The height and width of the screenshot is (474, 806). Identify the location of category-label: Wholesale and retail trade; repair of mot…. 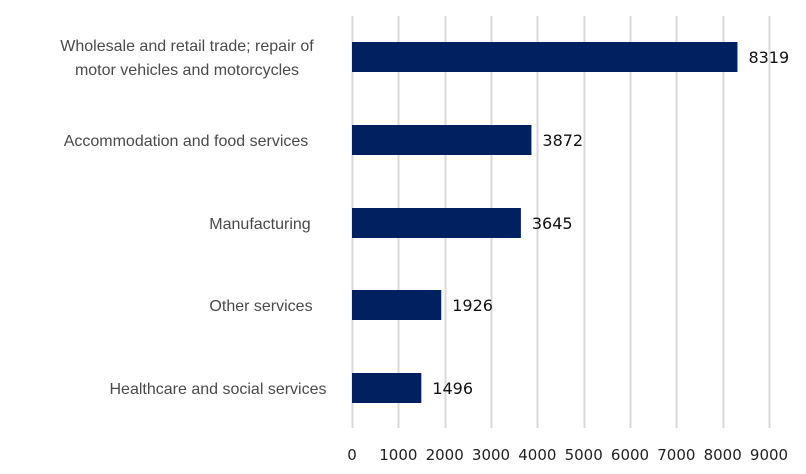
(187, 58).